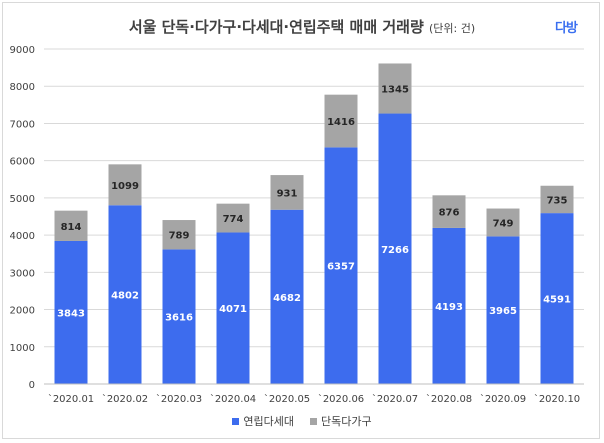 Image resolution: width=604 pixels, height=443 pixels. What do you see at coordinates (452, 28) in the screenshot?
I see `chart-unit: (단위: 건)` at bounding box center [452, 28].